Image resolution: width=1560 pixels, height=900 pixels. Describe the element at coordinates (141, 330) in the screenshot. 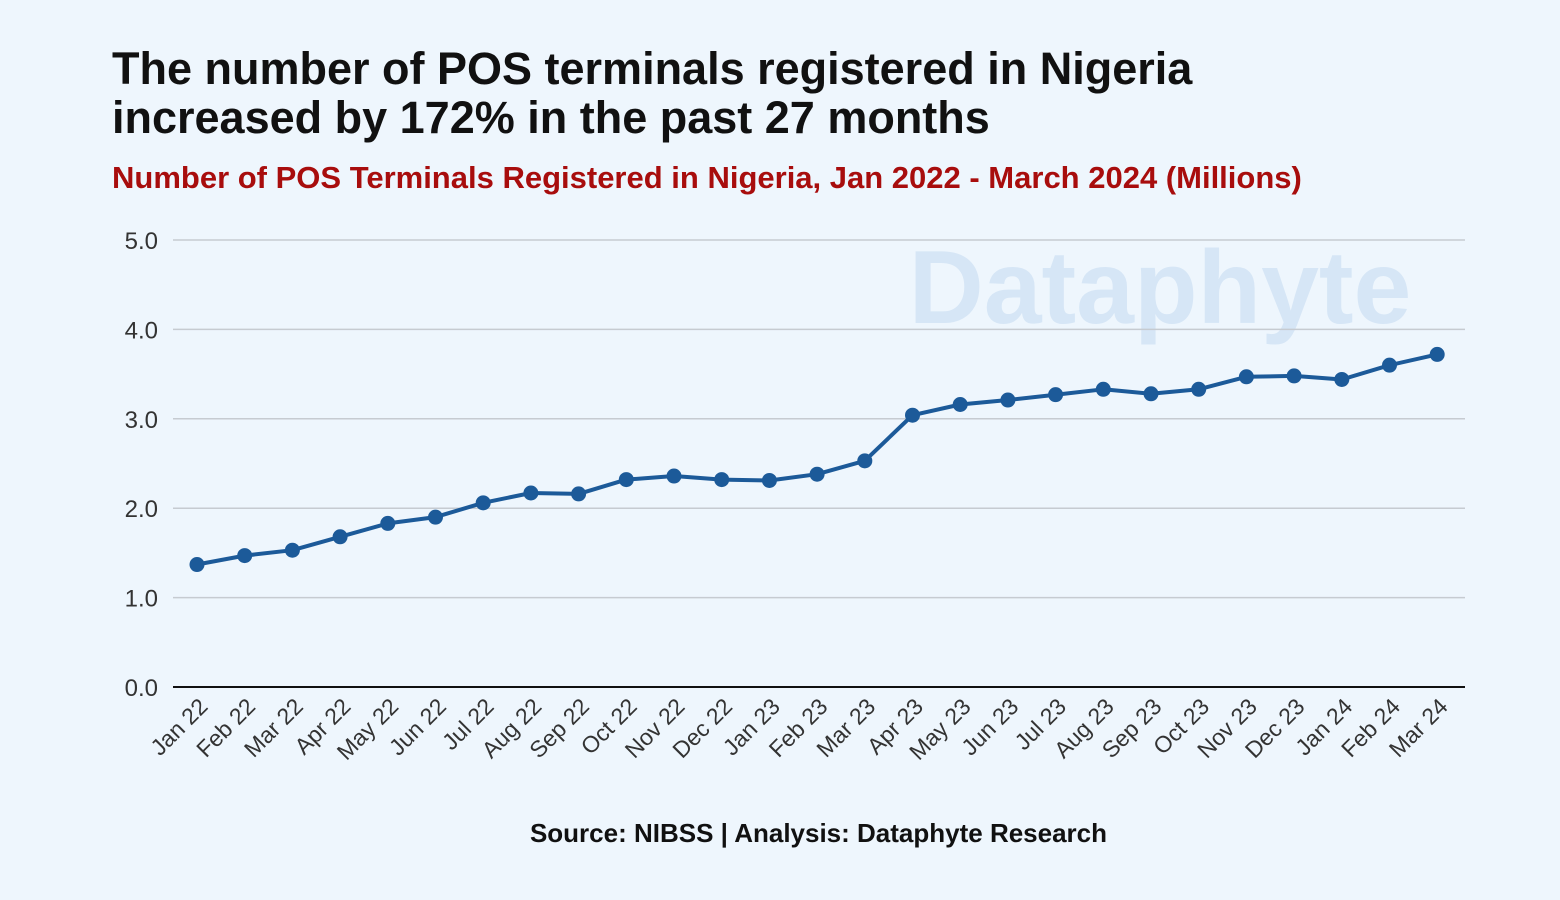

I see `y-tick-label: 4.0` at that location.